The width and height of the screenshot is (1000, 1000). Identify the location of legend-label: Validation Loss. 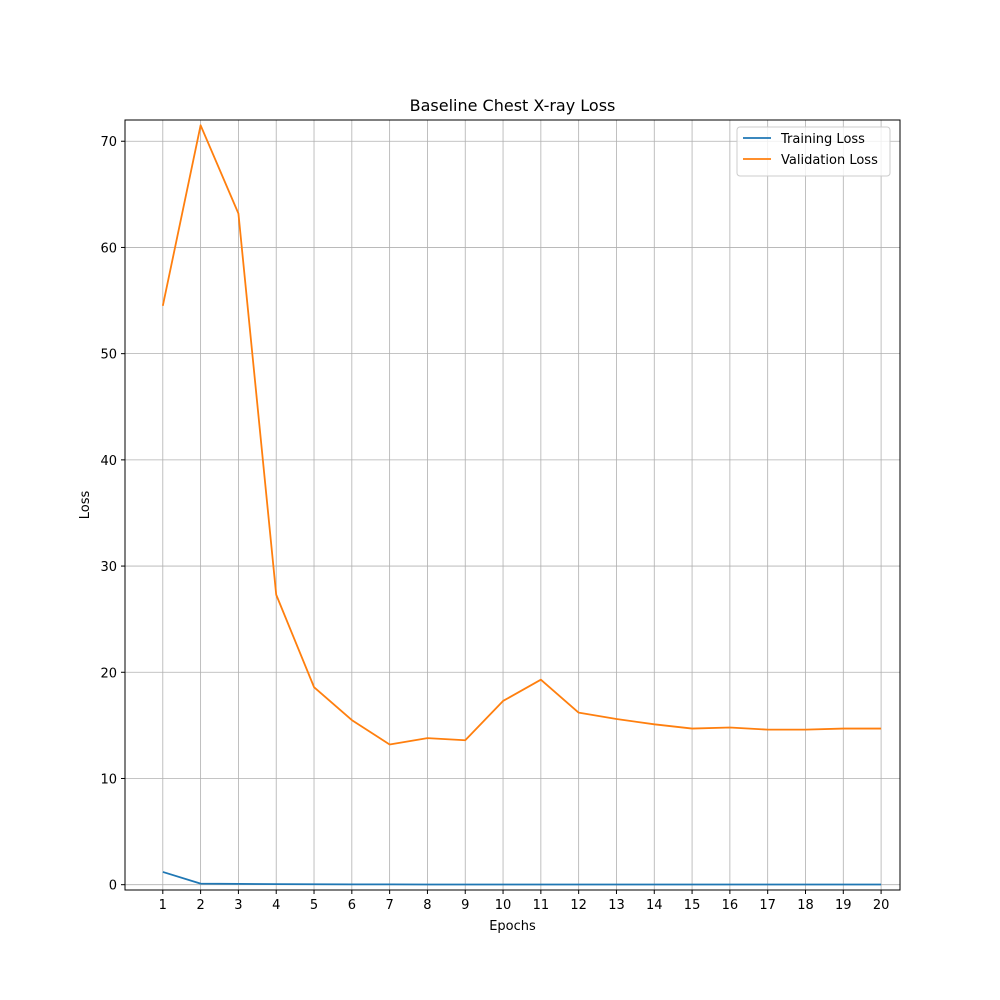
(829, 160).